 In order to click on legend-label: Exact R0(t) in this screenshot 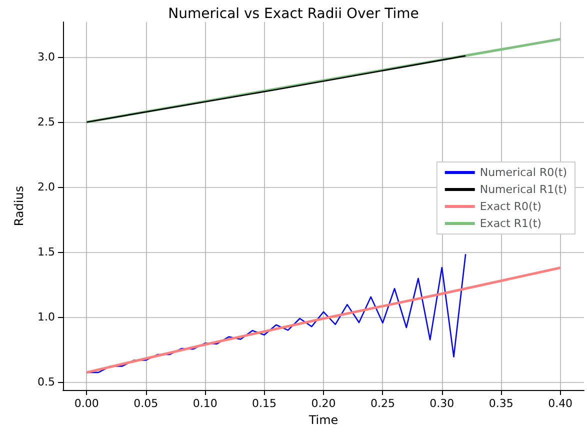, I will do `click(511, 206)`.